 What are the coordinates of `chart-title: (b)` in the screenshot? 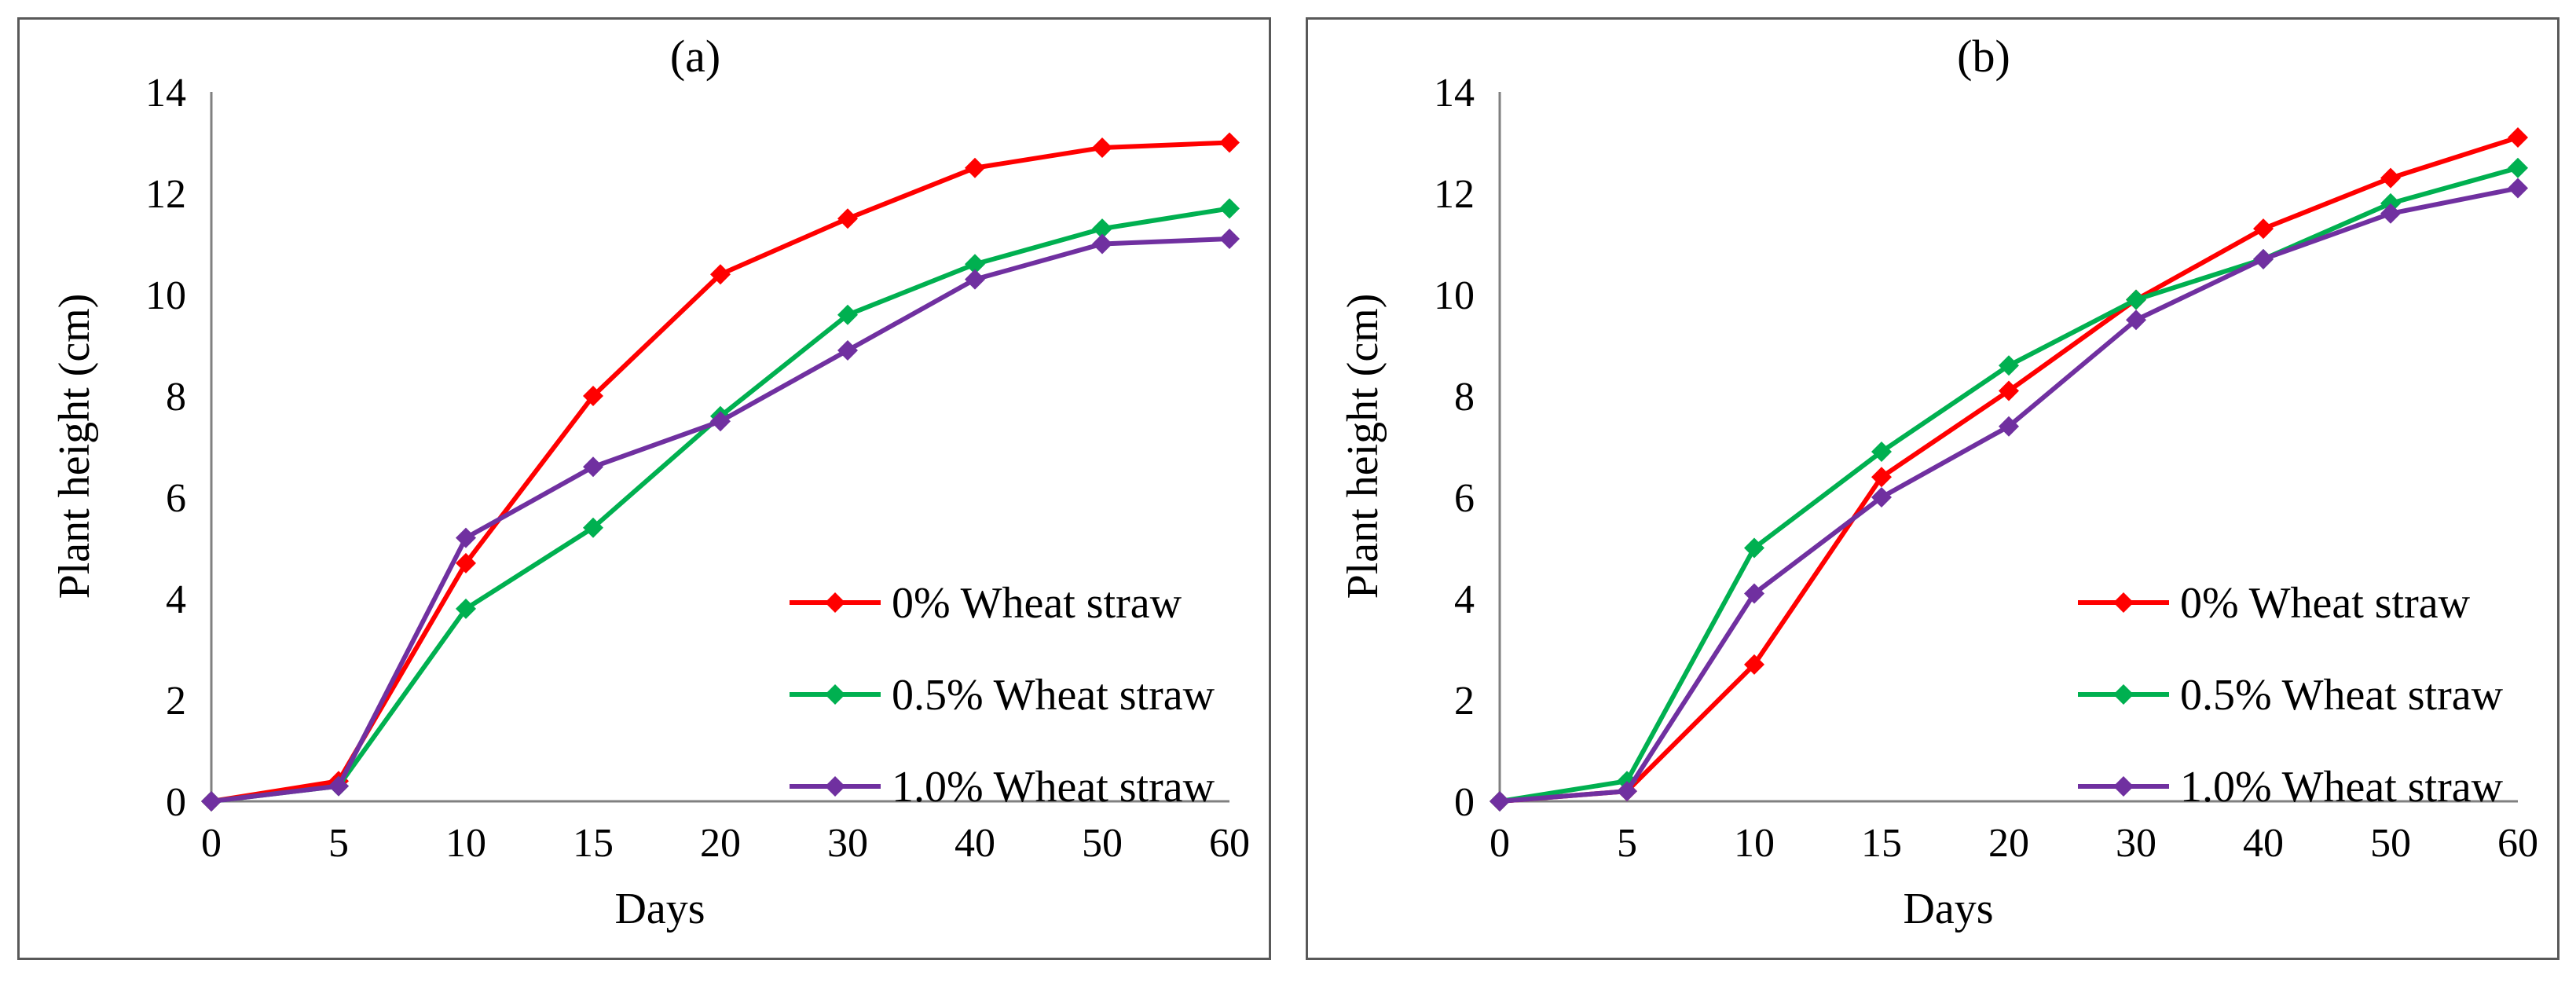 It's located at (1983, 56).